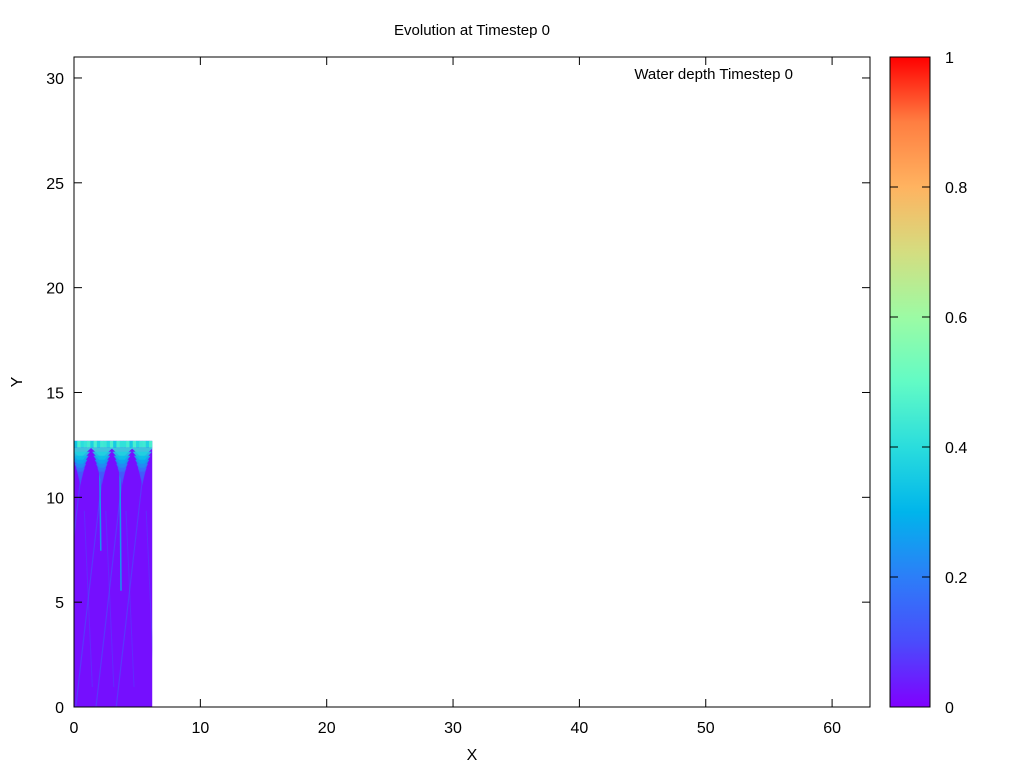 Image resolution: width=1024 pixels, height=768 pixels. What do you see at coordinates (17, 381) in the screenshot?
I see `y-axis-label: Y` at bounding box center [17, 381].